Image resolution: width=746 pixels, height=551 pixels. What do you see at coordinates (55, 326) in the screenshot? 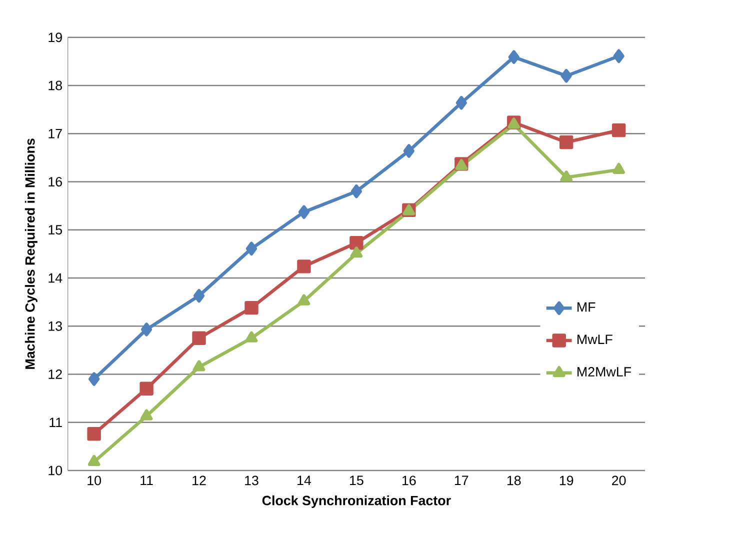
I see `y-tick-label: 13` at bounding box center [55, 326].